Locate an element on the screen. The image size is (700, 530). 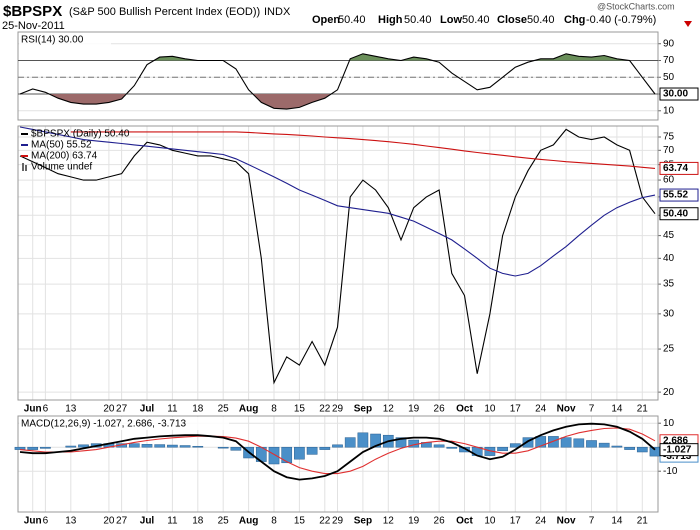
x-tick-label: 15 is located at coordinates (300, 409).